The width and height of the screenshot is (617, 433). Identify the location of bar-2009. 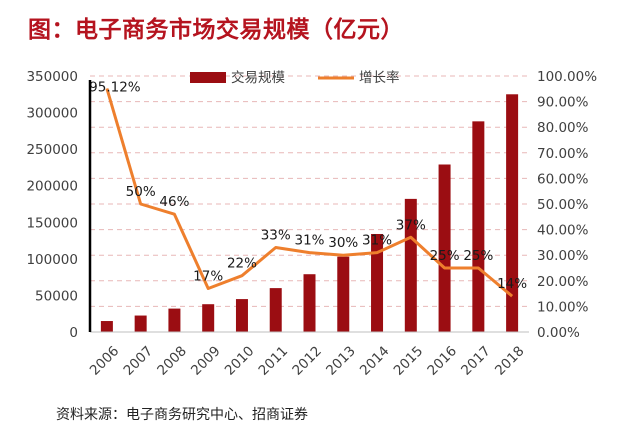
(208, 318).